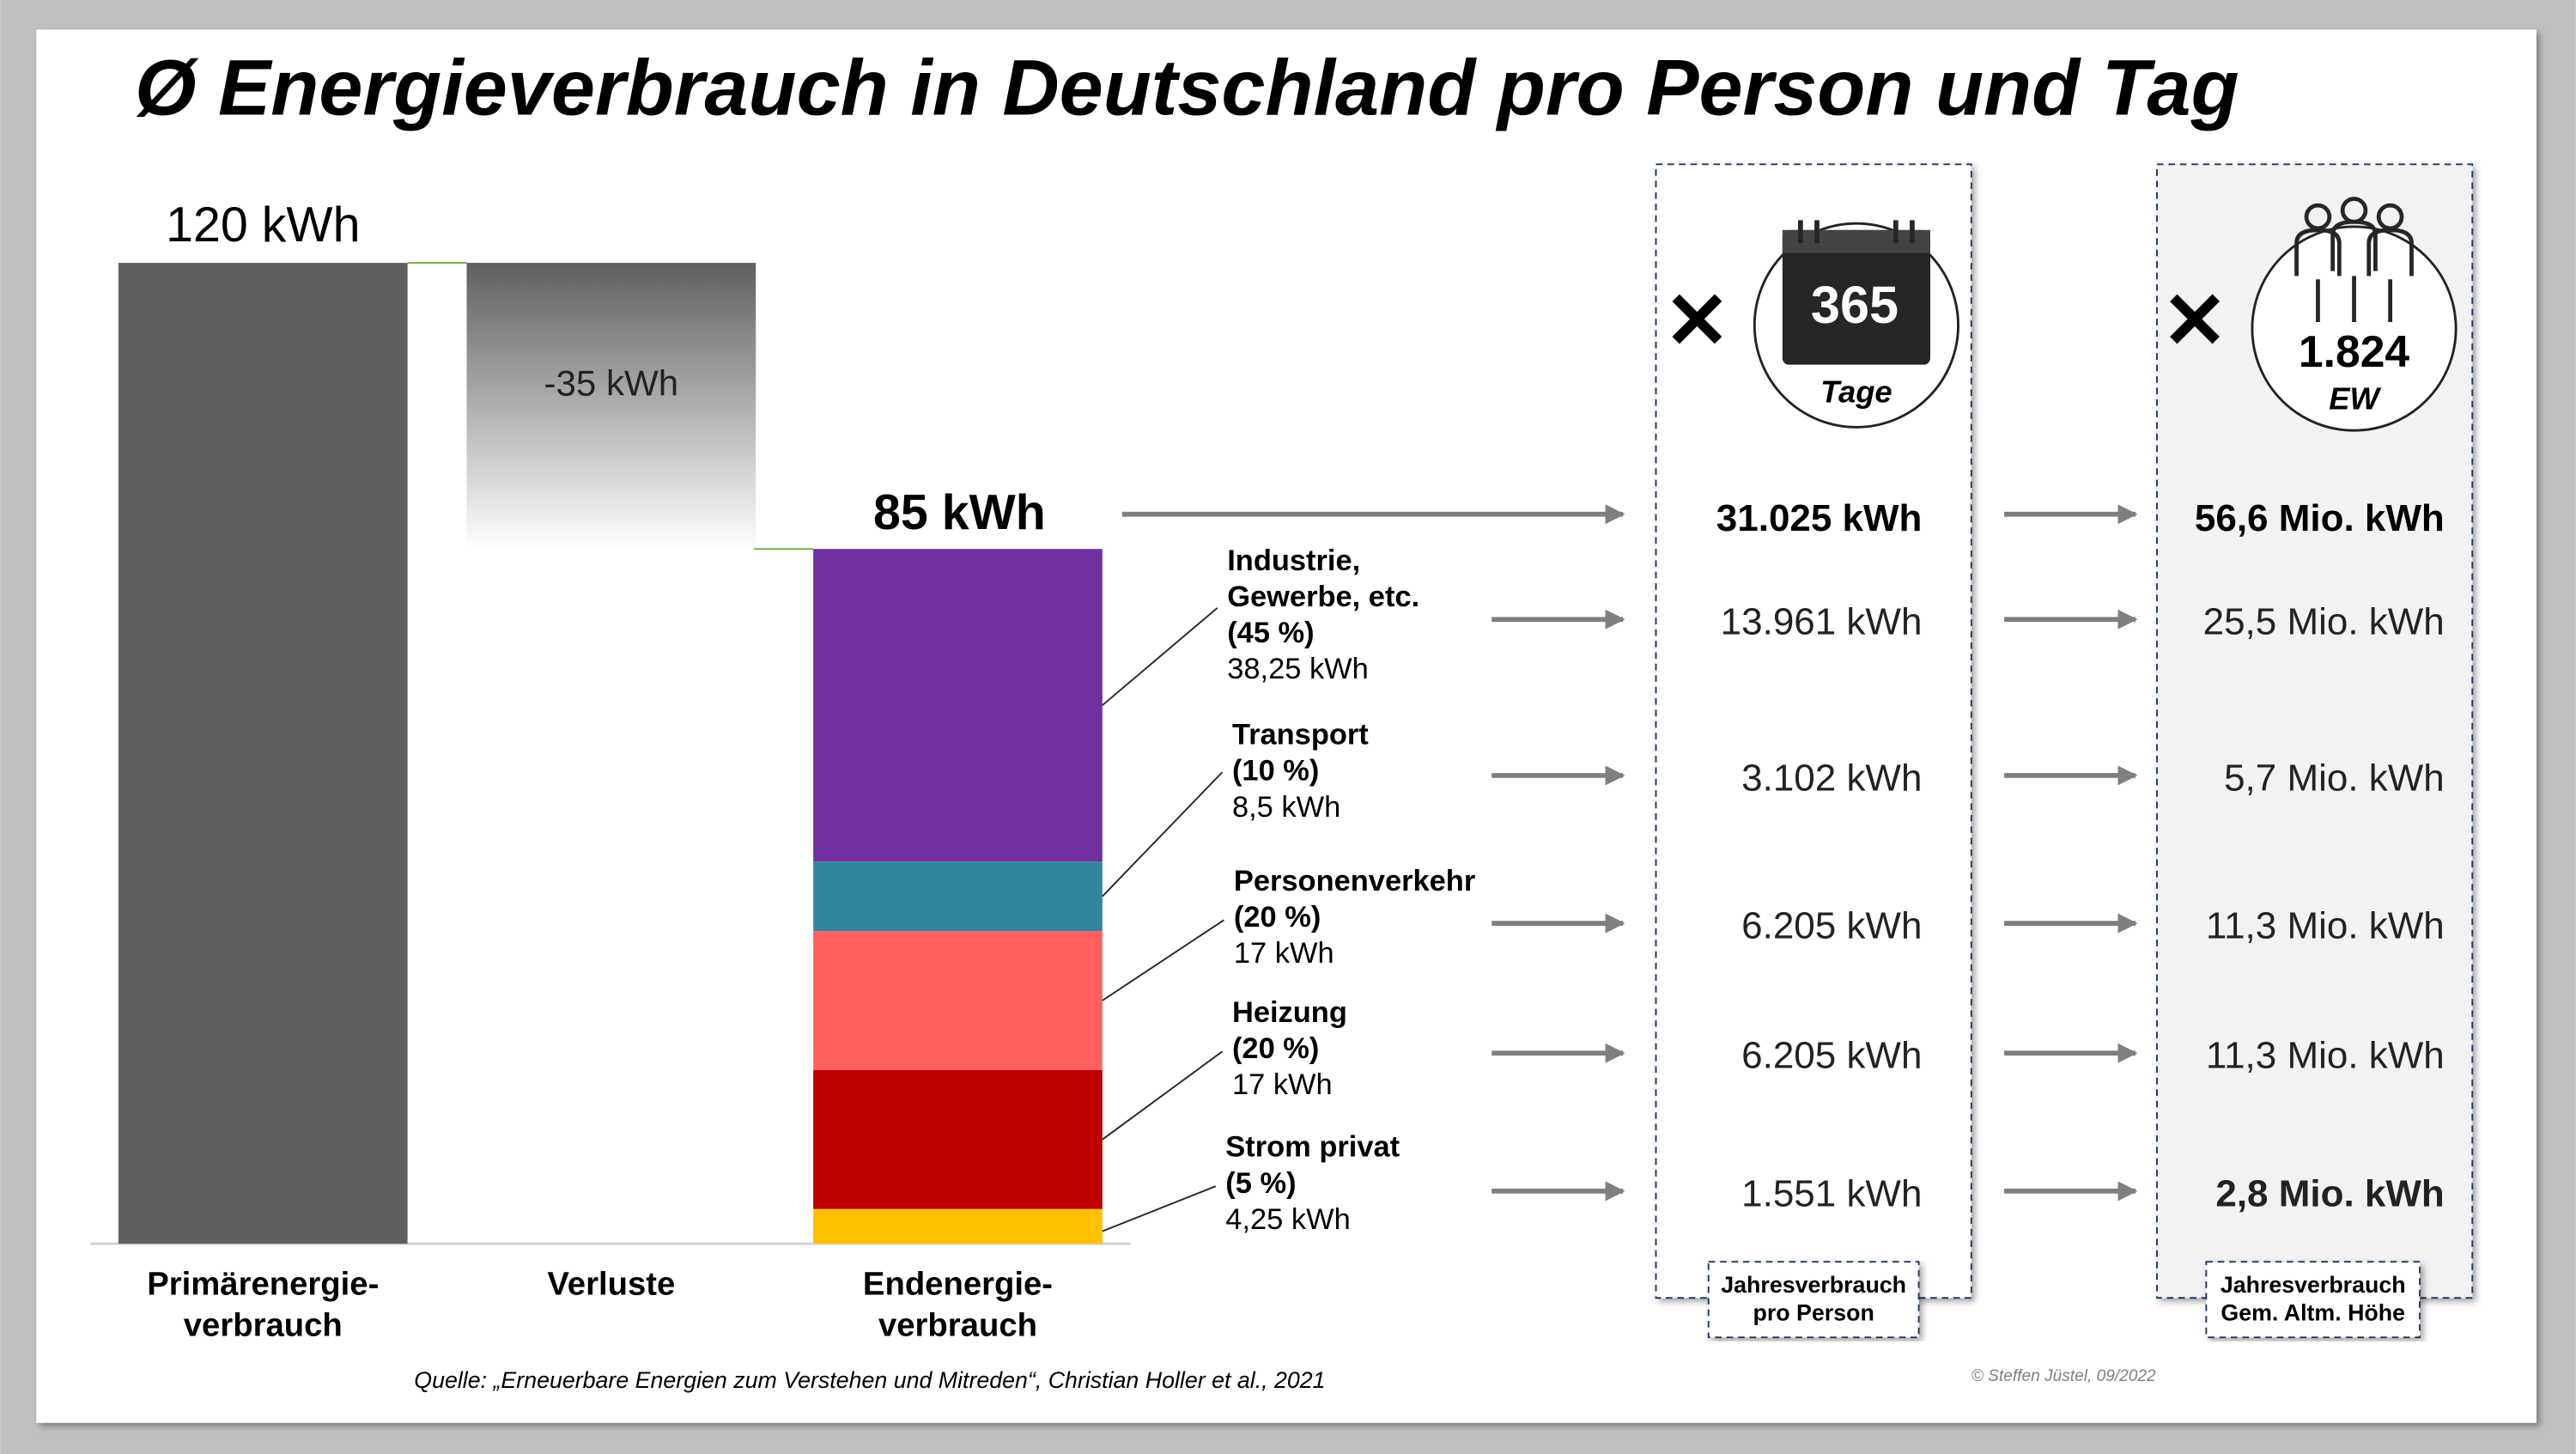 This screenshot has width=2576, height=1454. I want to click on segment-label: Personenverkehr (20 %) 17 kWh, so click(1354, 916).